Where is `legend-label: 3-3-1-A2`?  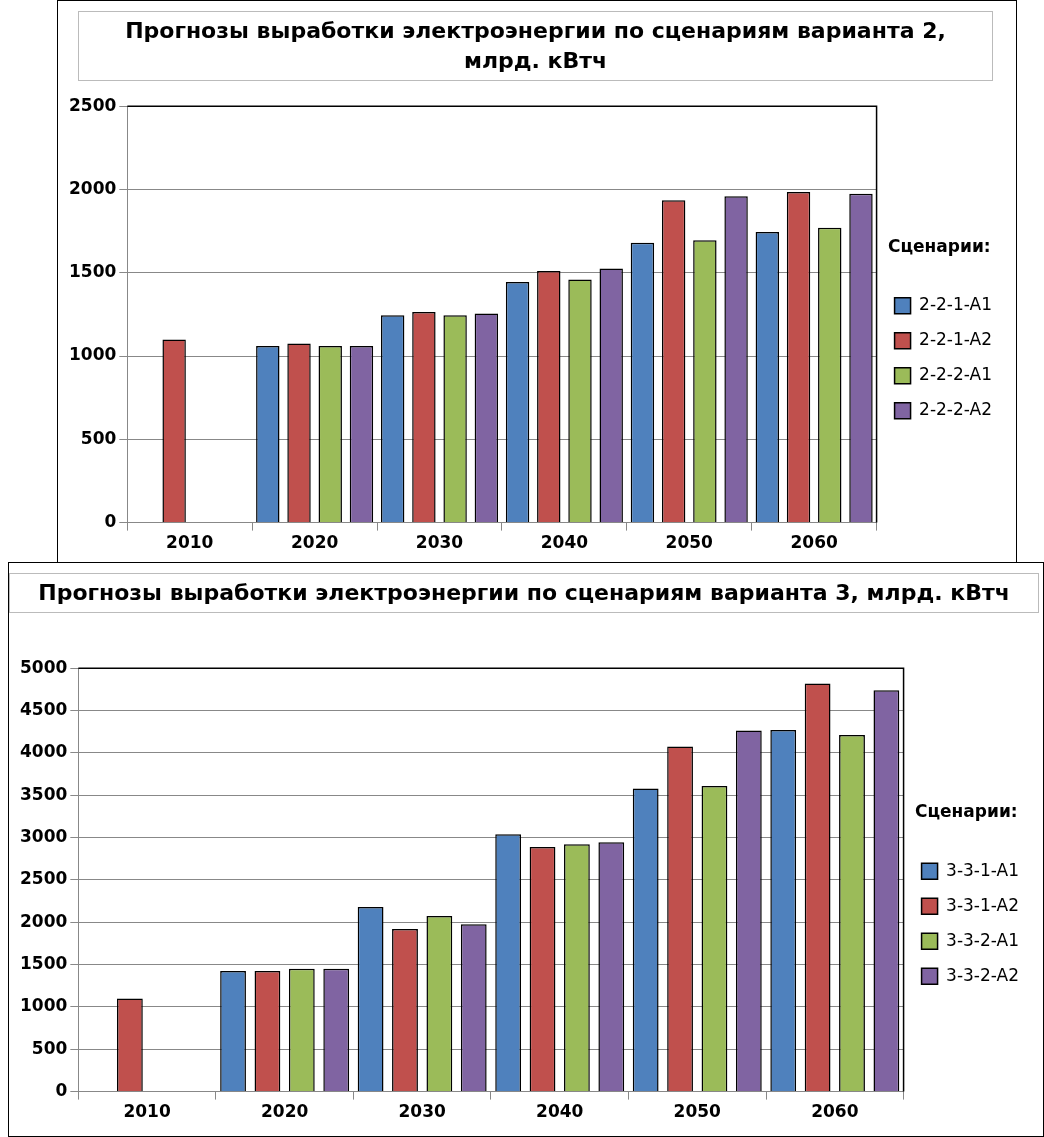
legend-label: 3-3-1-A2 is located at coordinates (983, 904).